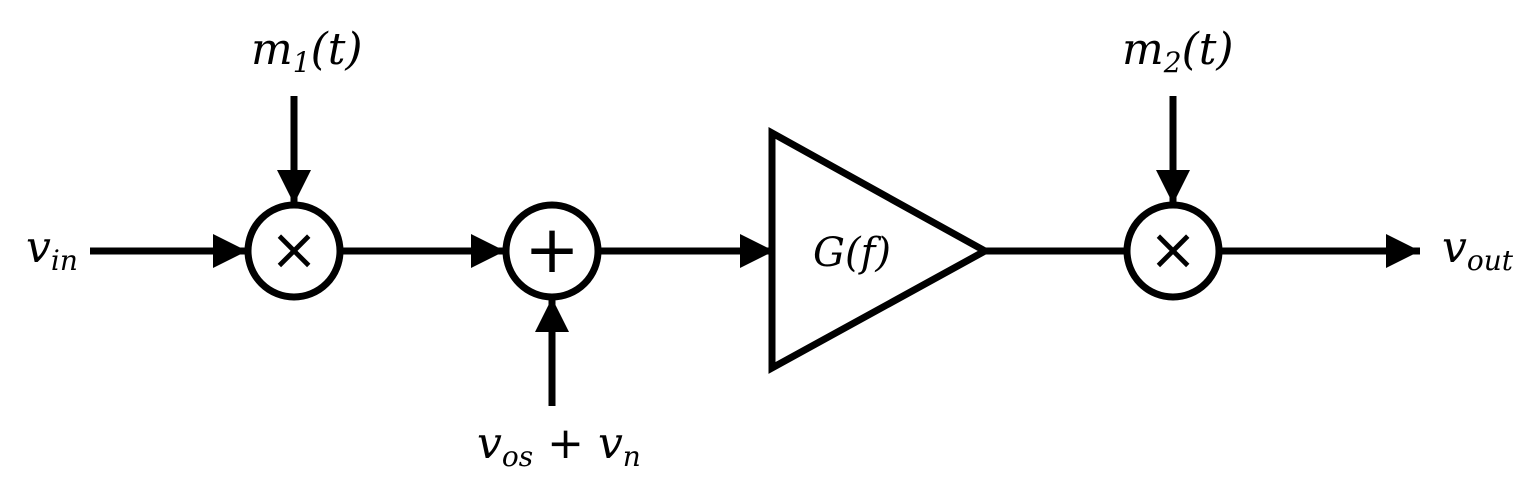  I want to click on amplifier: G(f), so click(880, 250).